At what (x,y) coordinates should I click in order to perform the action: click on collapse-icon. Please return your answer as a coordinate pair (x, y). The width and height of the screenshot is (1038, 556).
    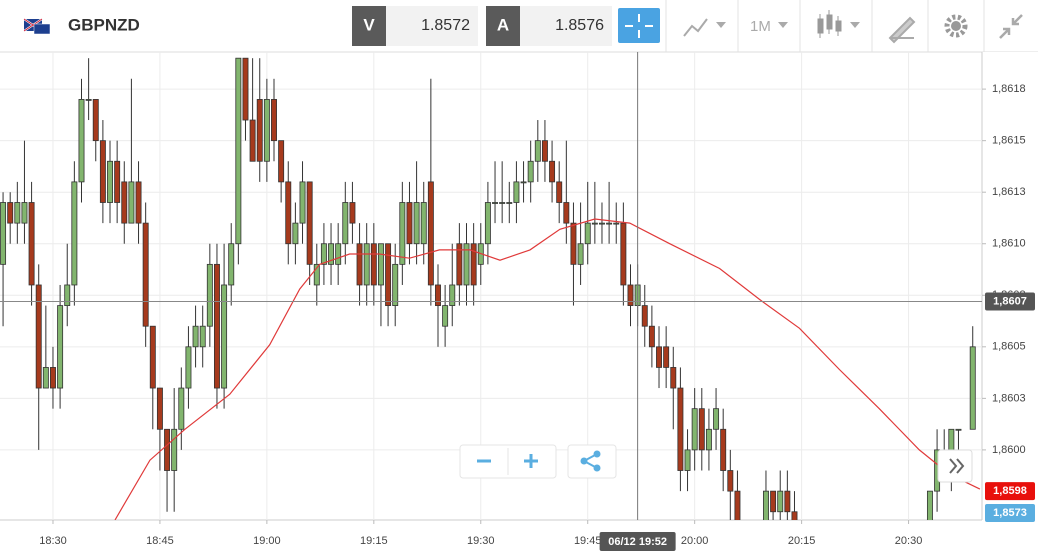
    Looking at the image, I should click on (1011, 26).